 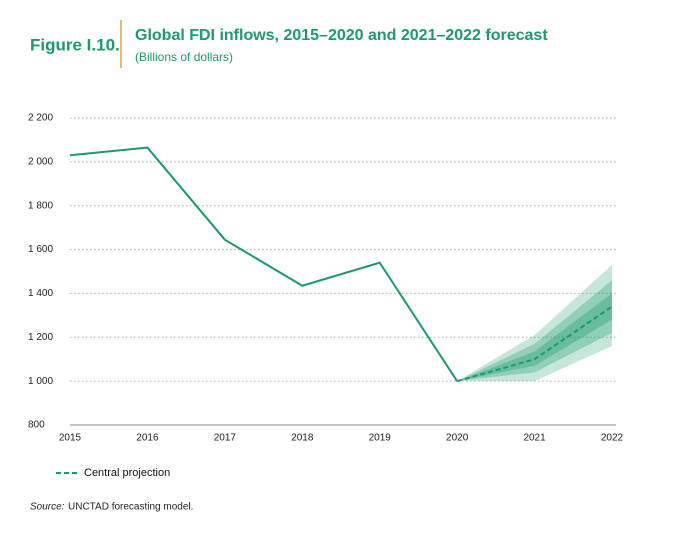 I want to click on x-tick-label: 2015, so click(x=70, y=438).